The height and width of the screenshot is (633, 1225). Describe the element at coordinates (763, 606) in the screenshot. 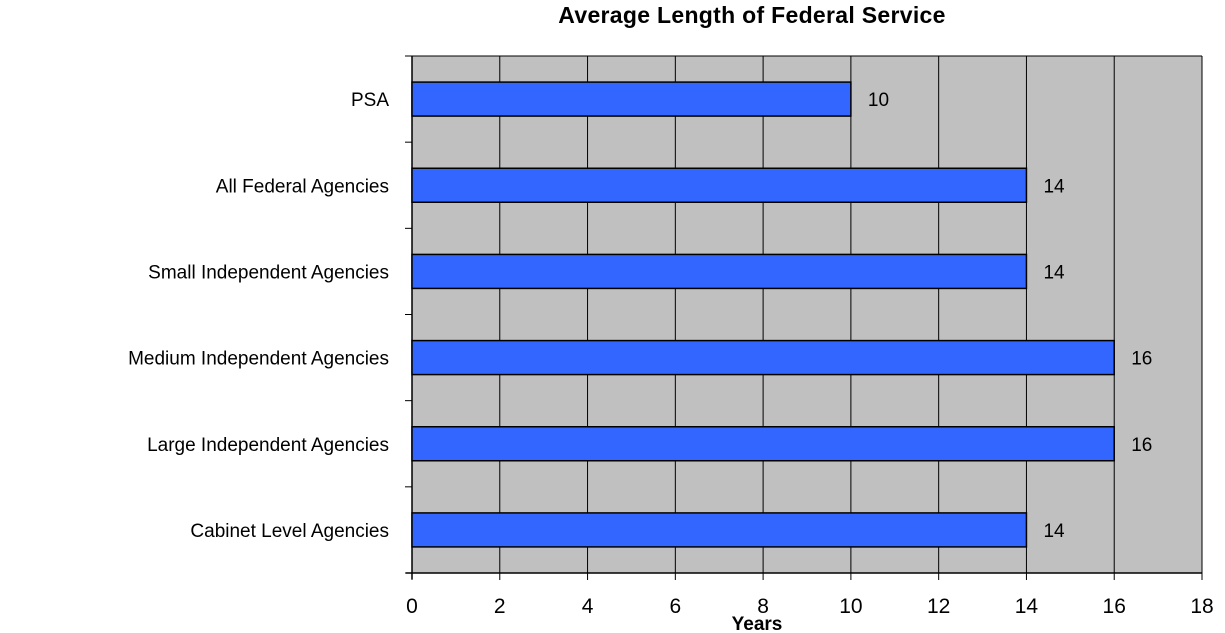

I see `x-tick-label: 8` at that location.